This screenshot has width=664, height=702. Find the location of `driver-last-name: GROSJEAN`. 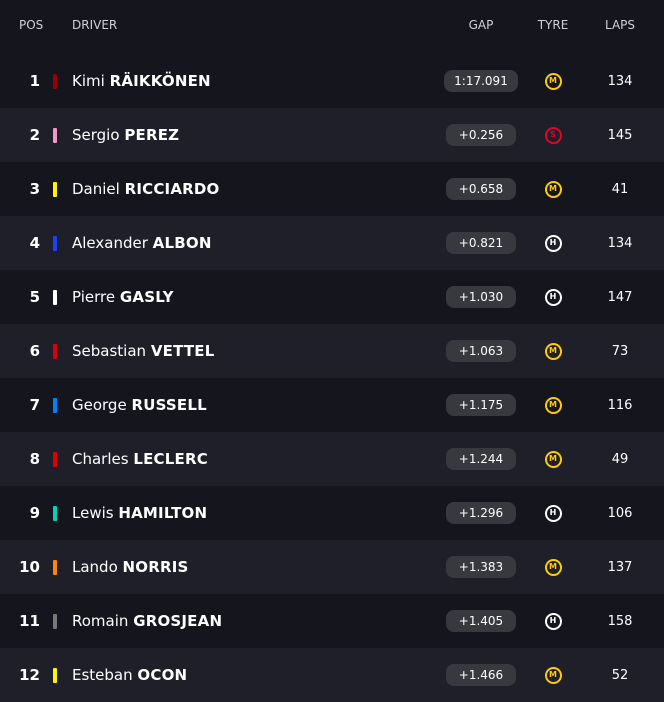

driver-last-name: GROSJEAN is located at coordinates (178, 621).